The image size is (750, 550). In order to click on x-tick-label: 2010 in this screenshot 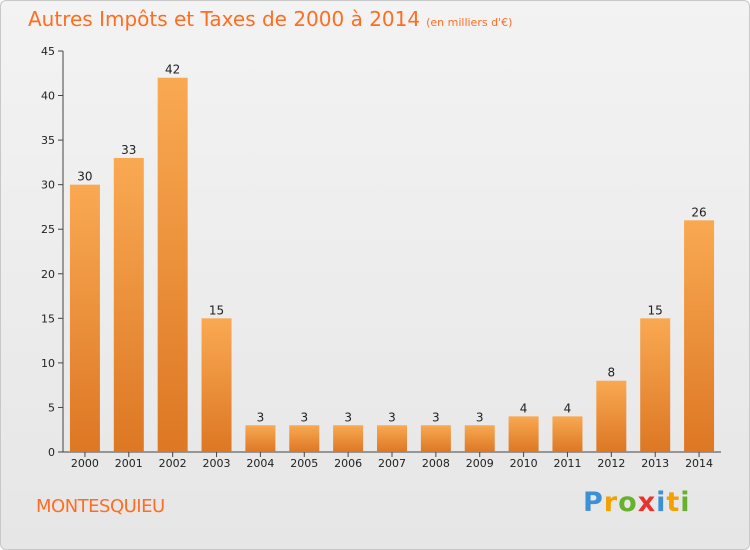, I will do `click(524, 463)`.